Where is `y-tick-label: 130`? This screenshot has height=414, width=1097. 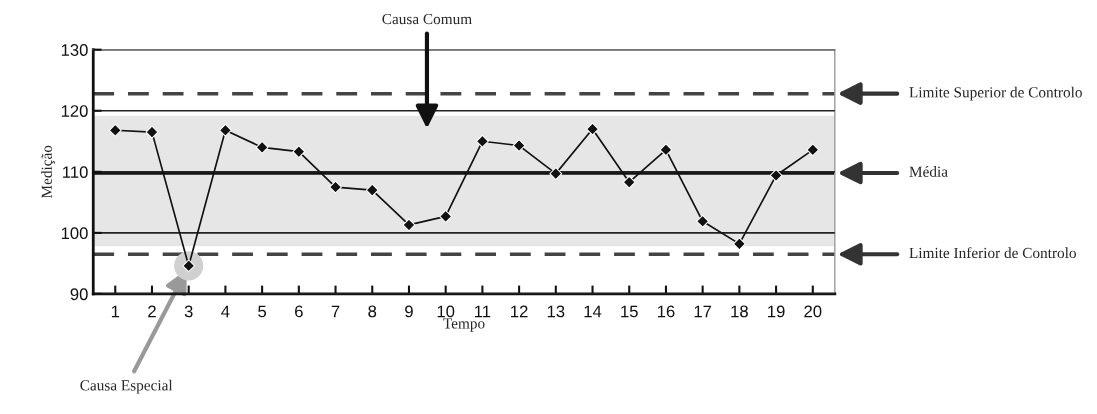 y-tick-label: 130 is located at coordinates (74, 50).